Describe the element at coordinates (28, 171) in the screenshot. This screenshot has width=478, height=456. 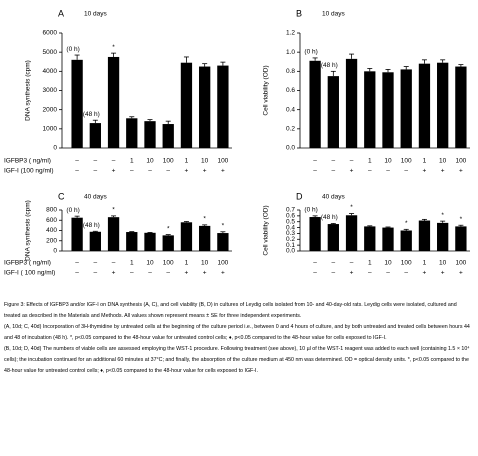
I see `treatment-label: IGF-I (100 ng/ml)` at that location.